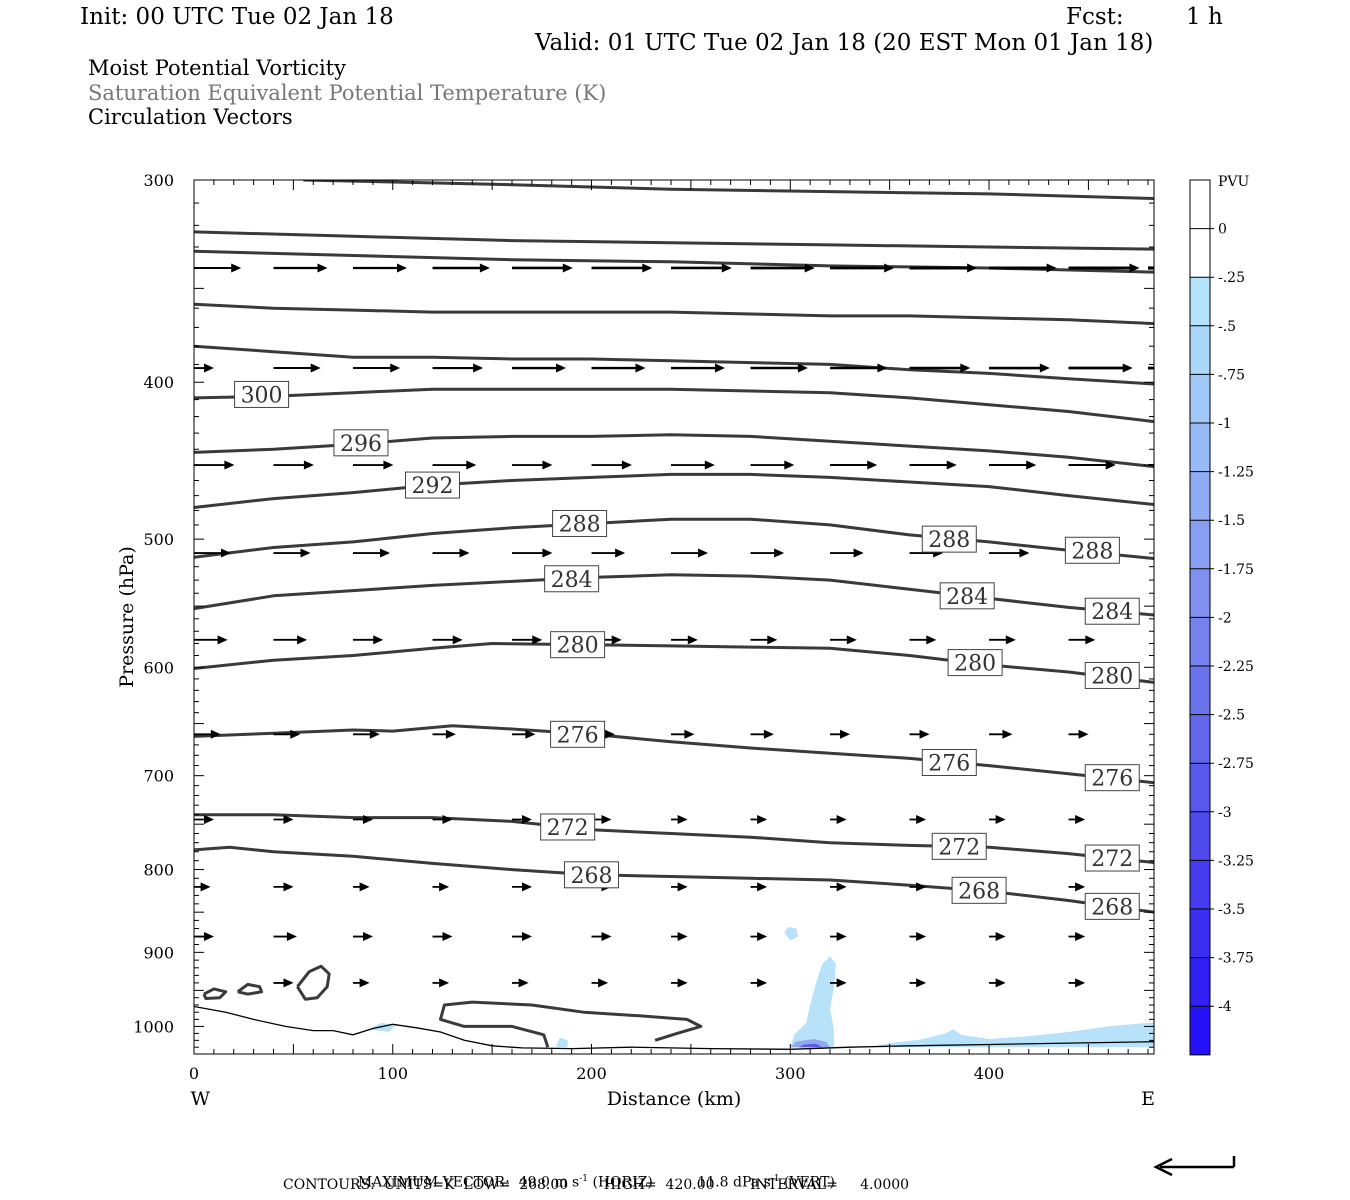 This screenshot has width=1350, height=1200. What do you see at coordinates (313, 982) in the screenshot?
I see `closed-contour` at bounding box center [313, 982].